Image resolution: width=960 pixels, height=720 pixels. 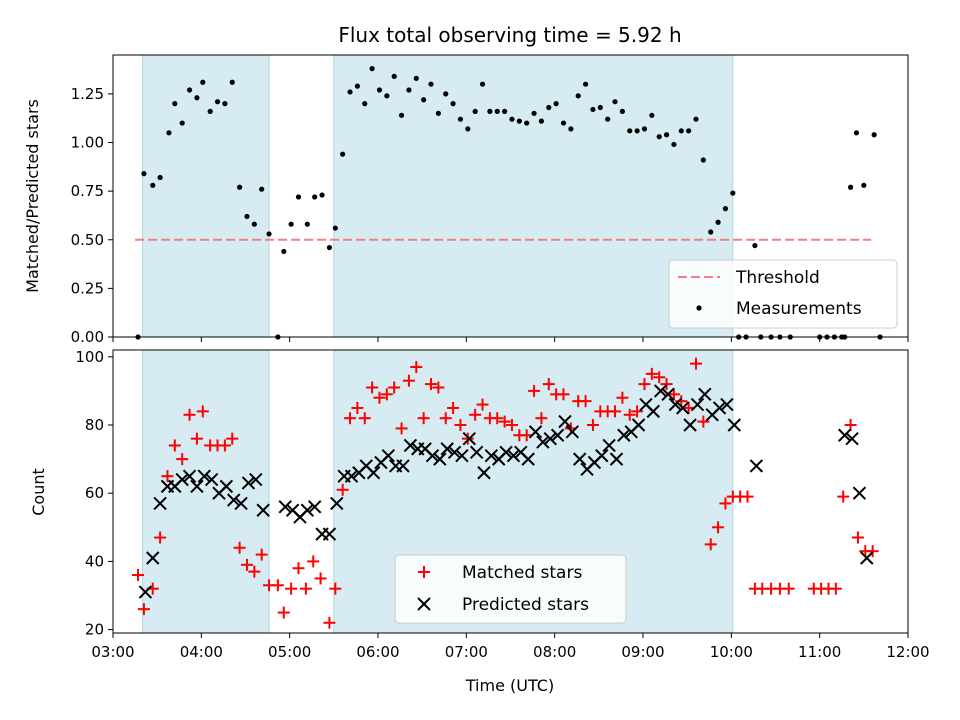 I want to click on bottom-y-tick-label-3: 80, so click(x=94, y=425).